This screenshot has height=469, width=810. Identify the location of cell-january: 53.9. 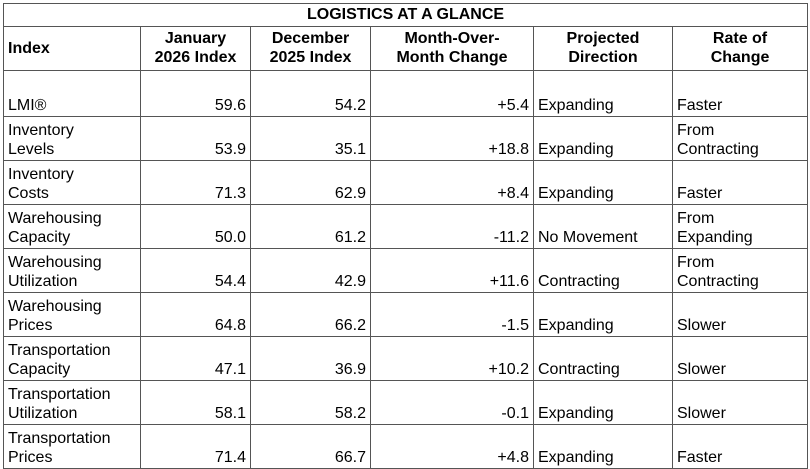
(195, 138).